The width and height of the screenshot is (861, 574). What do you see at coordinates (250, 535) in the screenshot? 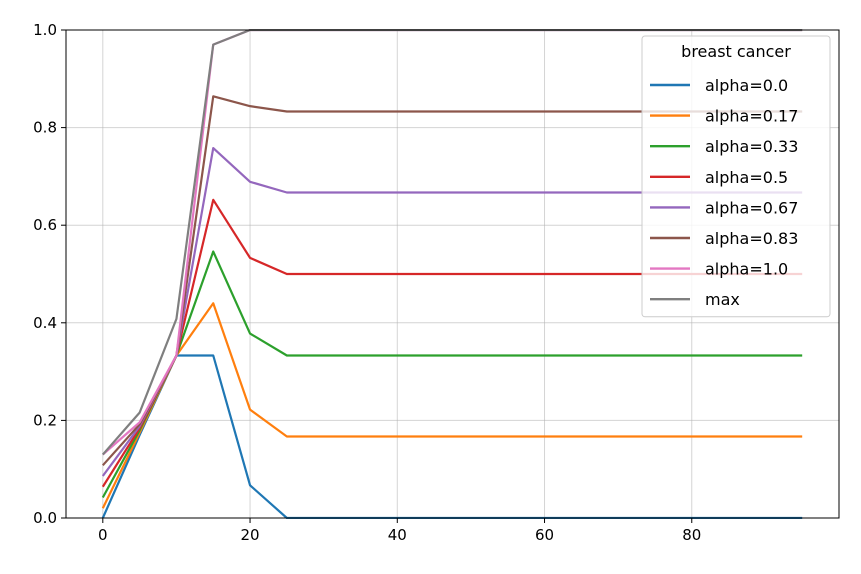
I see `x-tick-label: 20` at bounding box center [250, 535].